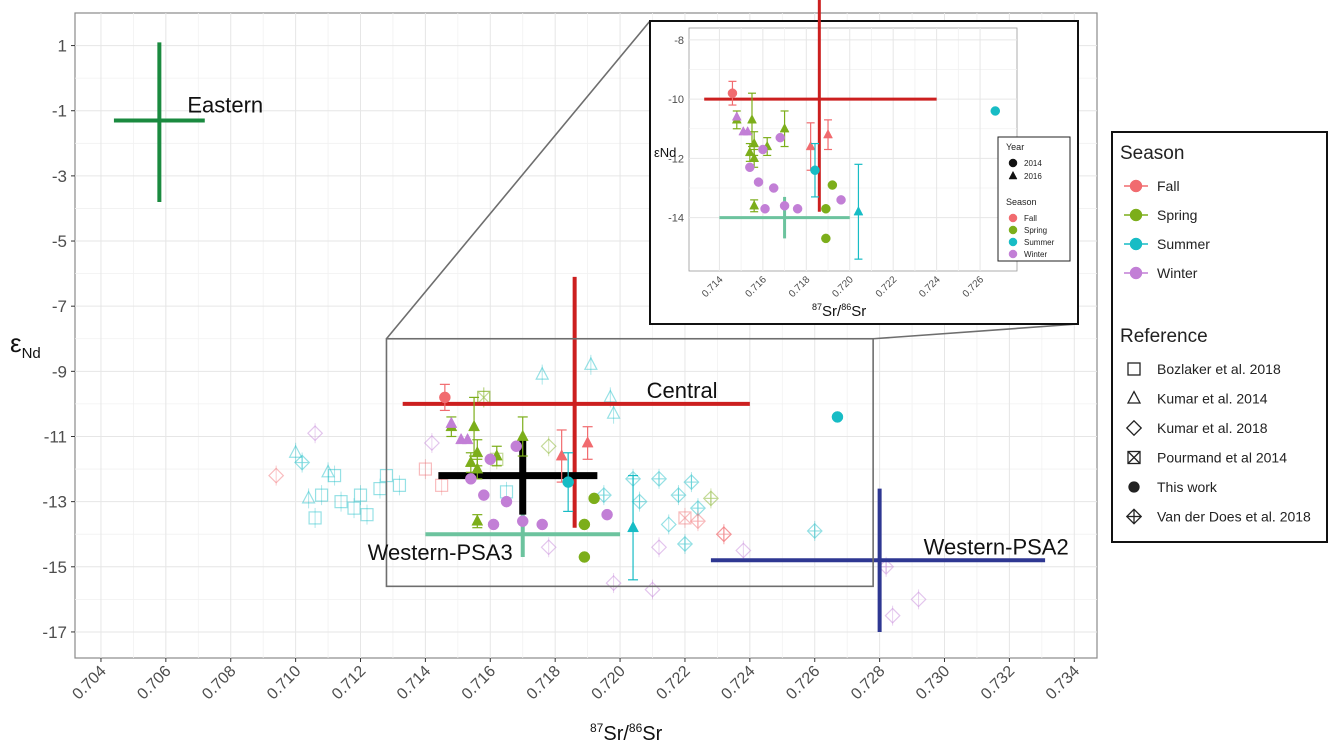 The width and height of the screenshot is (1330, 745). Describe the element at coordinates (998, 683) in the screenshot. I see `x-tick-label: 0.732` at that location.